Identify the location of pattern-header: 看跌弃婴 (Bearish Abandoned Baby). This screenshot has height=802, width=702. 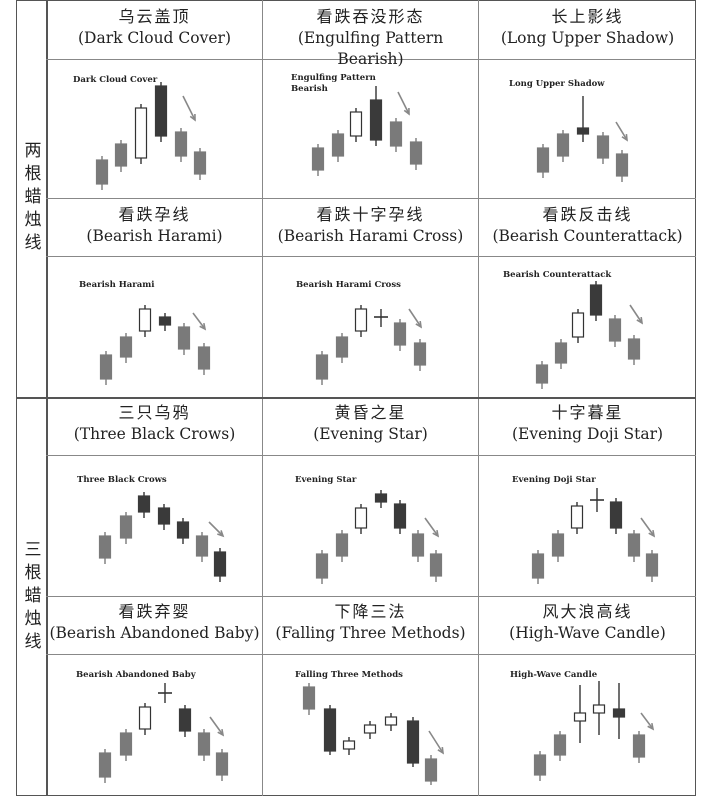
(154, 622).